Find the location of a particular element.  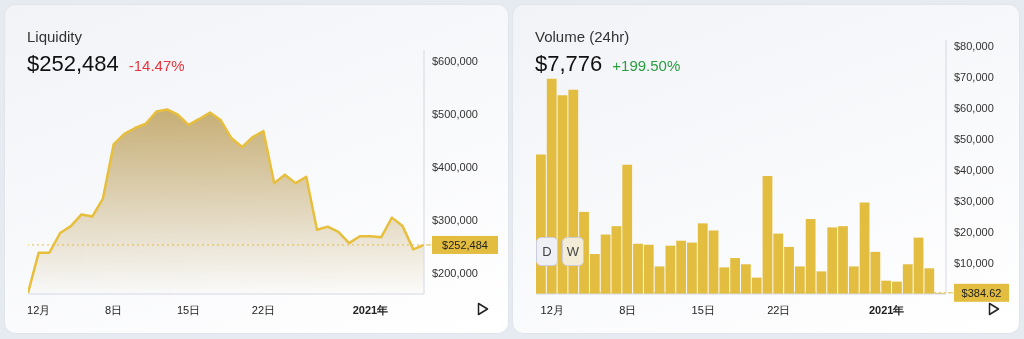

y-tick-label: $300,000 is located at coordinates (455, 219).